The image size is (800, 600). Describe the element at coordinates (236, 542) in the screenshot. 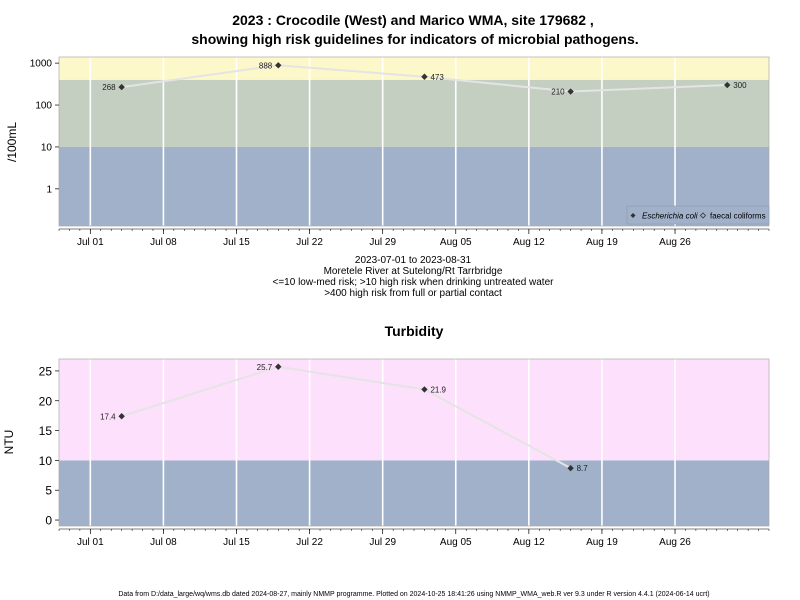

I see `chart2-xtick-label-2: Jul 15` at that location.